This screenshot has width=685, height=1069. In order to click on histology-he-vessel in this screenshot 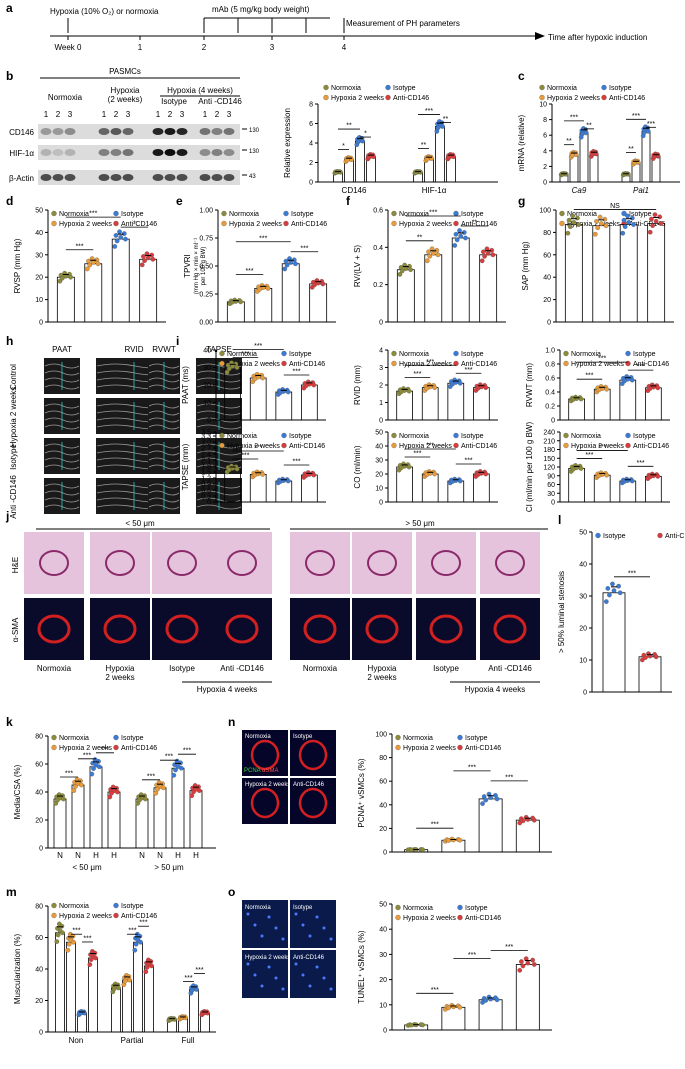, I will do `click(242, 563)`.